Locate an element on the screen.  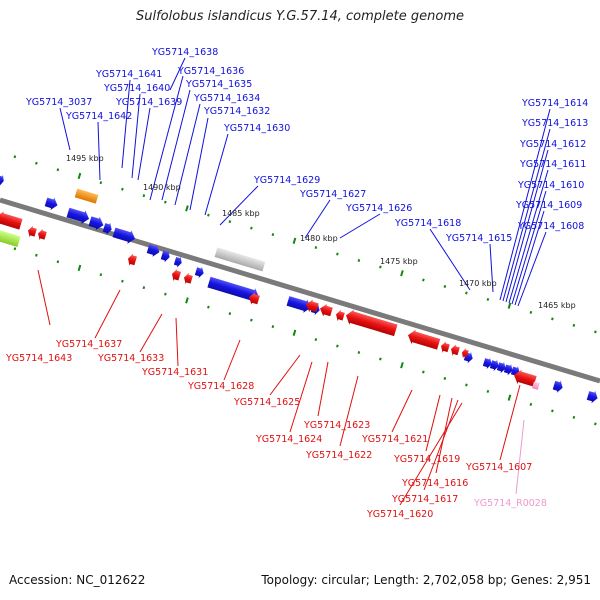
gene-label: YG5714_1607 is located at coordinates (498, 467).